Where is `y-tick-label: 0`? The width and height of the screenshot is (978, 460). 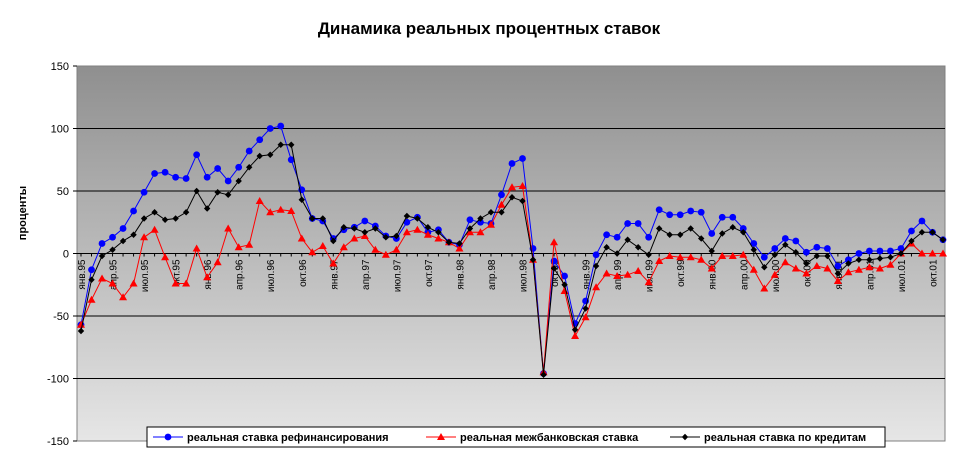 y-tick-label: 0 is located at coordinates (66, 255).